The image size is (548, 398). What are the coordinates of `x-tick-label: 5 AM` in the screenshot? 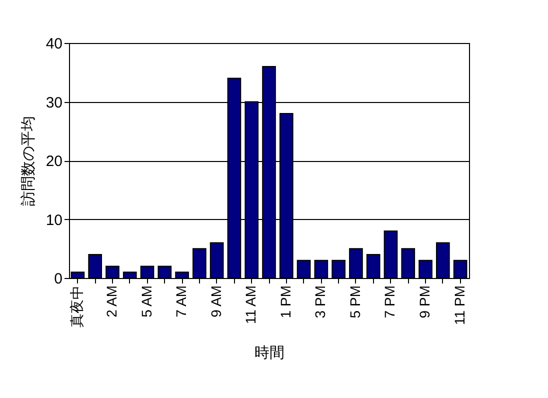 It's located at (146, 302).